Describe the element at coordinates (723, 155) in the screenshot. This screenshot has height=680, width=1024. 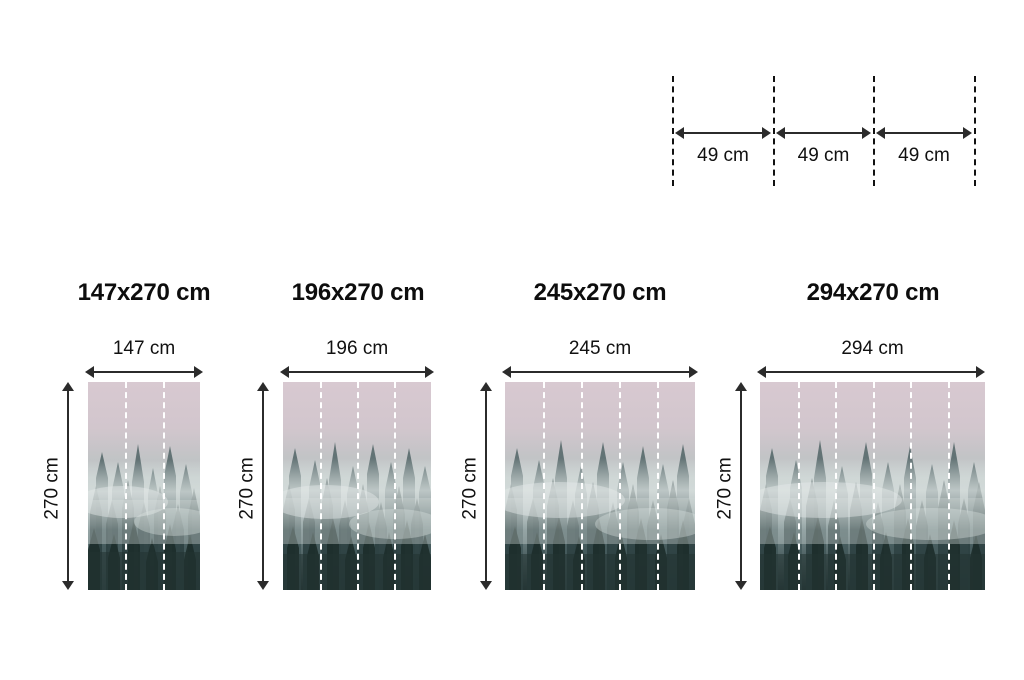
I see `legend-segment-label-1: 49 cm` at that location.